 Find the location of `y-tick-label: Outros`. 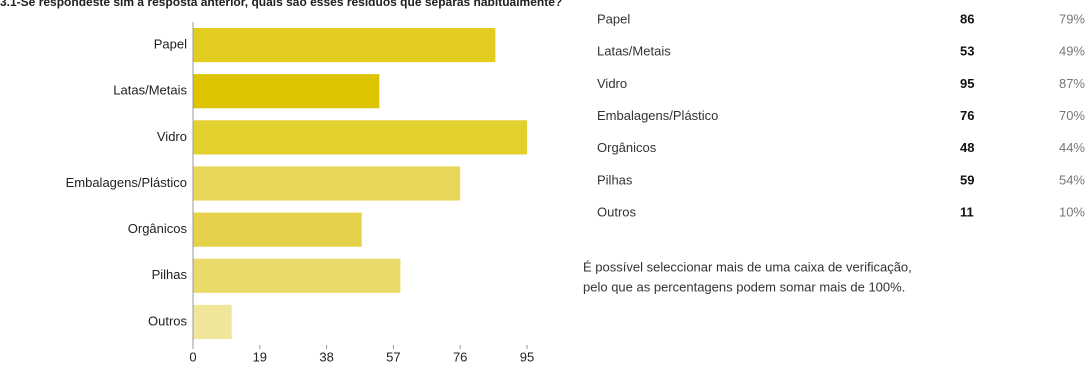

y-tick-label: Outros is located at coordinates (168, 320).